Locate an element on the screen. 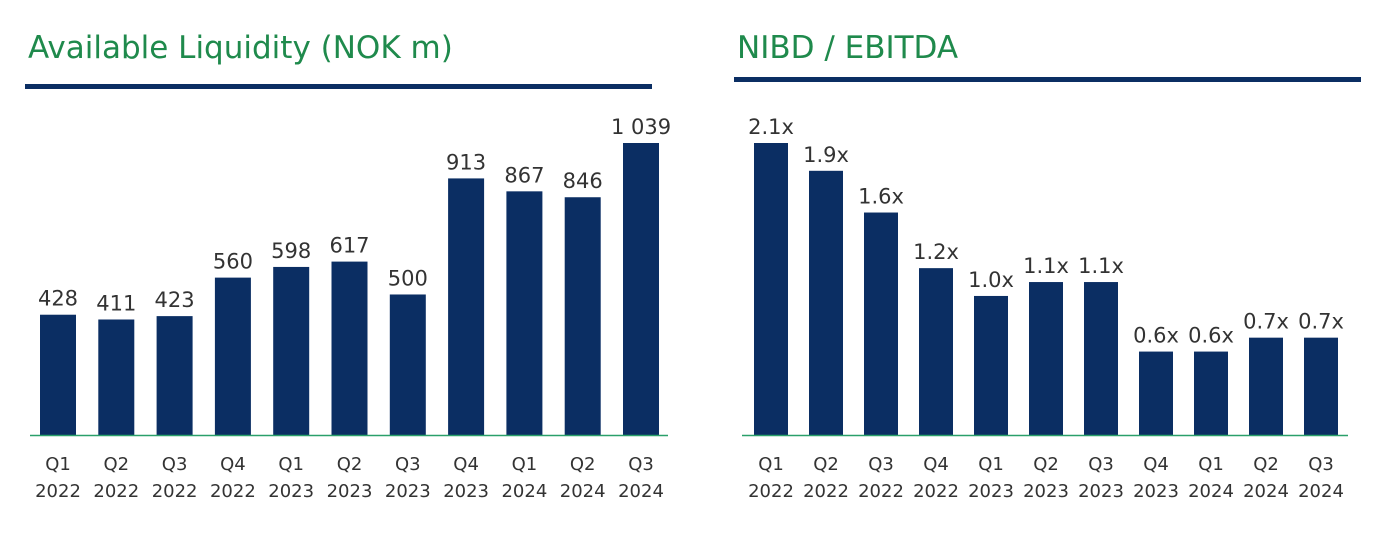  data-label: 1.9x is located at coordinates (826, 155).